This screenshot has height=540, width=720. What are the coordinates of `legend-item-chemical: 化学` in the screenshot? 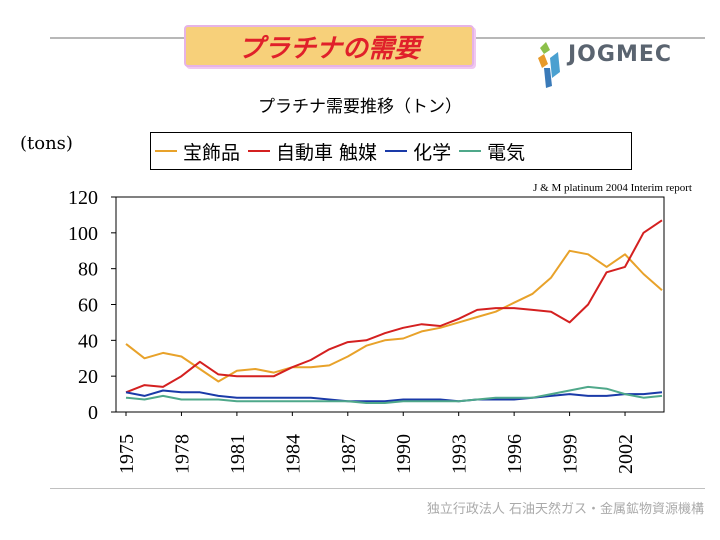 It's located at (418, 151).